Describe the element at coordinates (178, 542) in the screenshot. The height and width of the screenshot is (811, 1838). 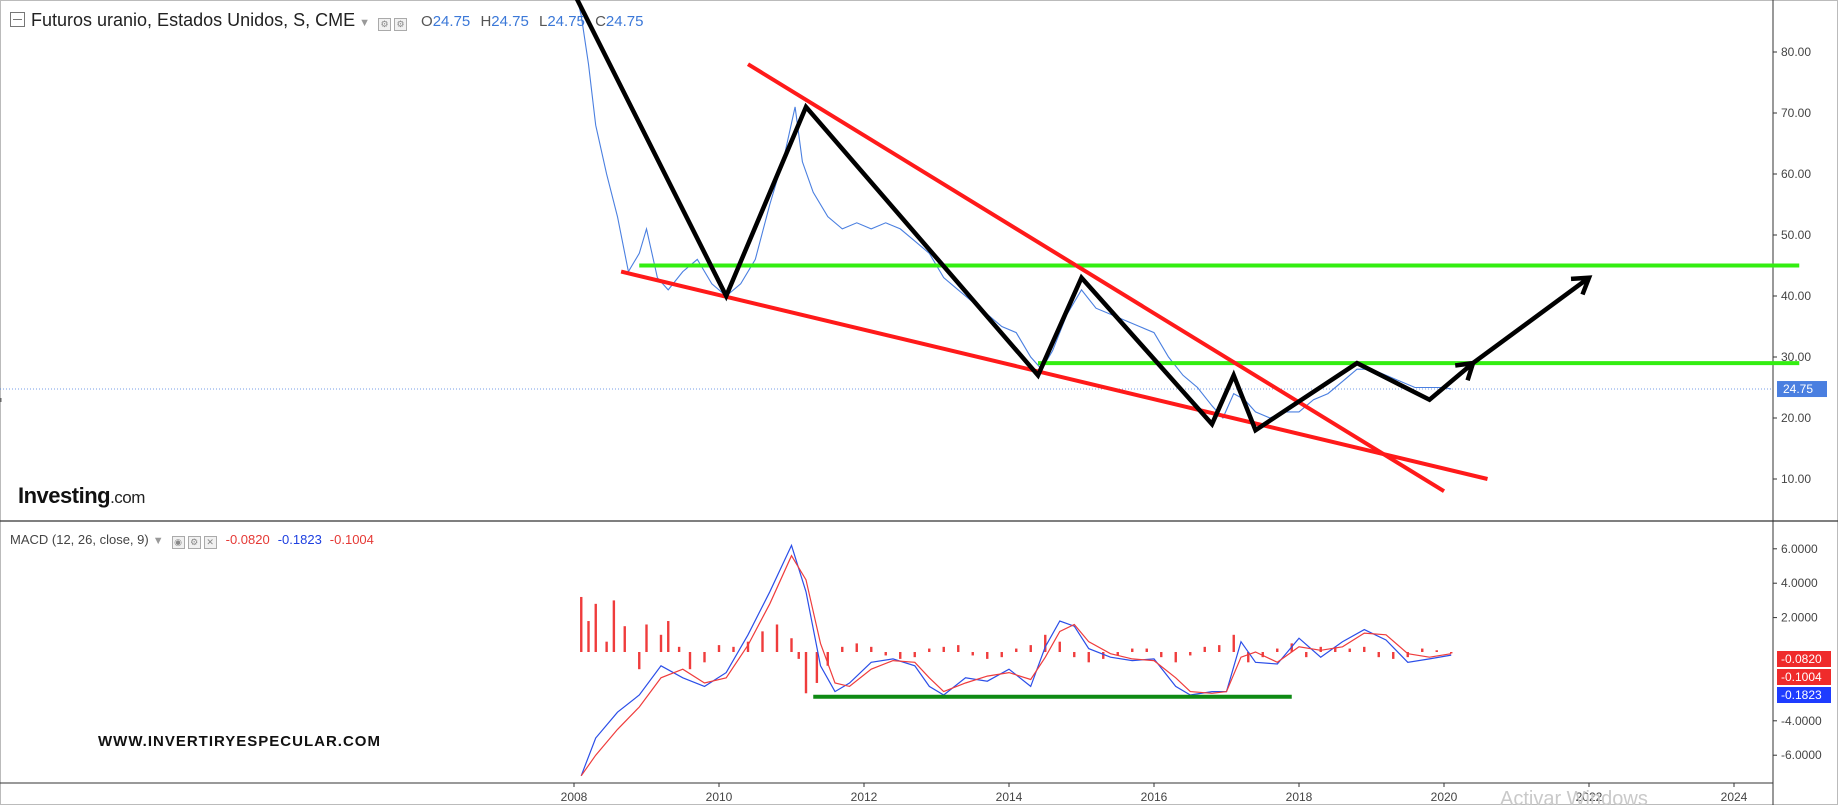
I see `eye-icon: ◉` at that location.